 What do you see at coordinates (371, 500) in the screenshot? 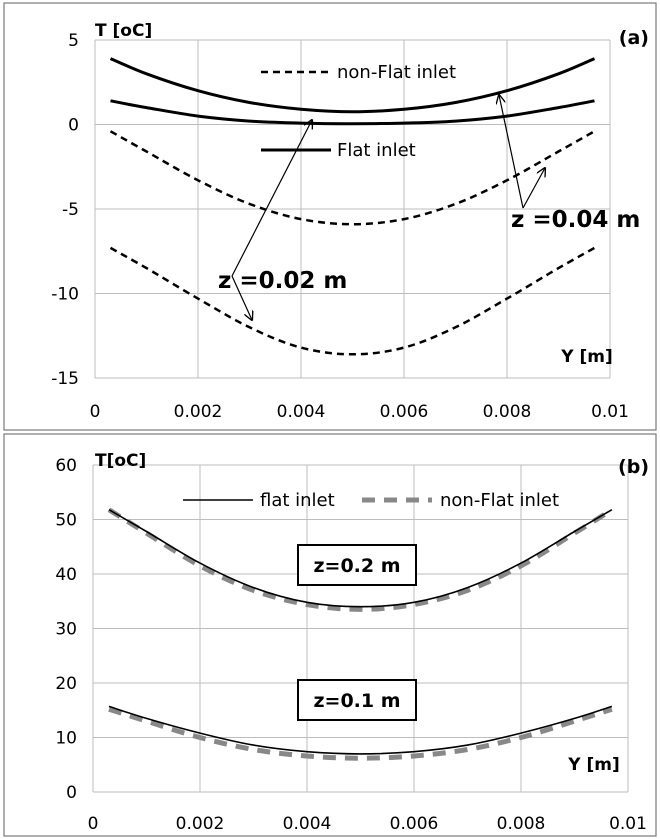
I see `panel-b-legend: flat inlet non-Flat inlet` at bounding box center [371, 500].